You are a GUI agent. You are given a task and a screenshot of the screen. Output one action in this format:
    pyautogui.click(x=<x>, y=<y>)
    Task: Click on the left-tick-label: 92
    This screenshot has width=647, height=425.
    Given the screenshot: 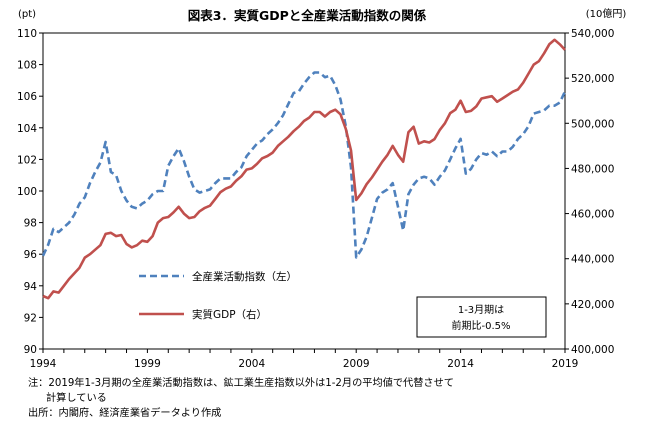 What is the action you would take?
    pyautogui.click(x=30, y=318)
    